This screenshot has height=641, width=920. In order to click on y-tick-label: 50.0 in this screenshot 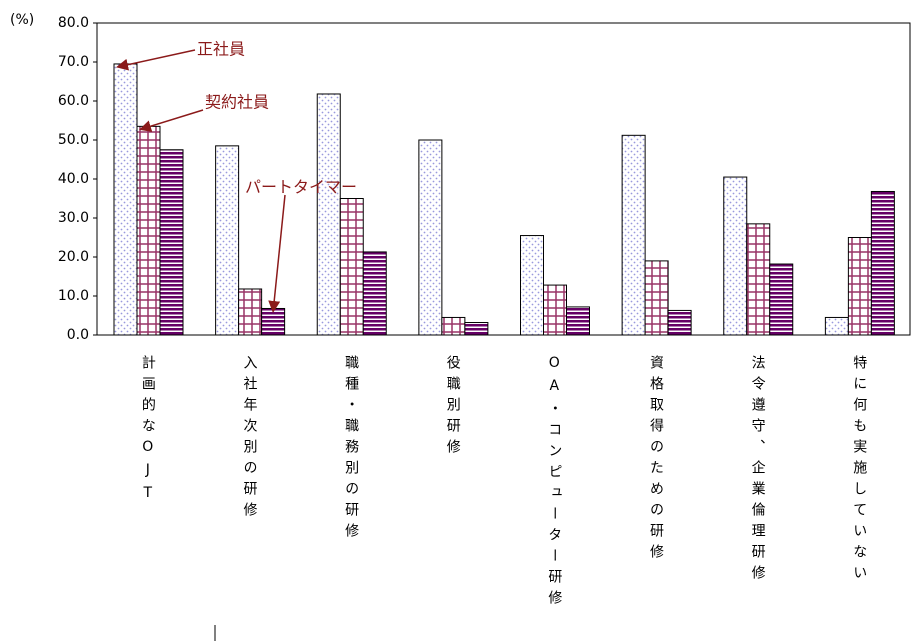, I will do `click(73, 140)`.